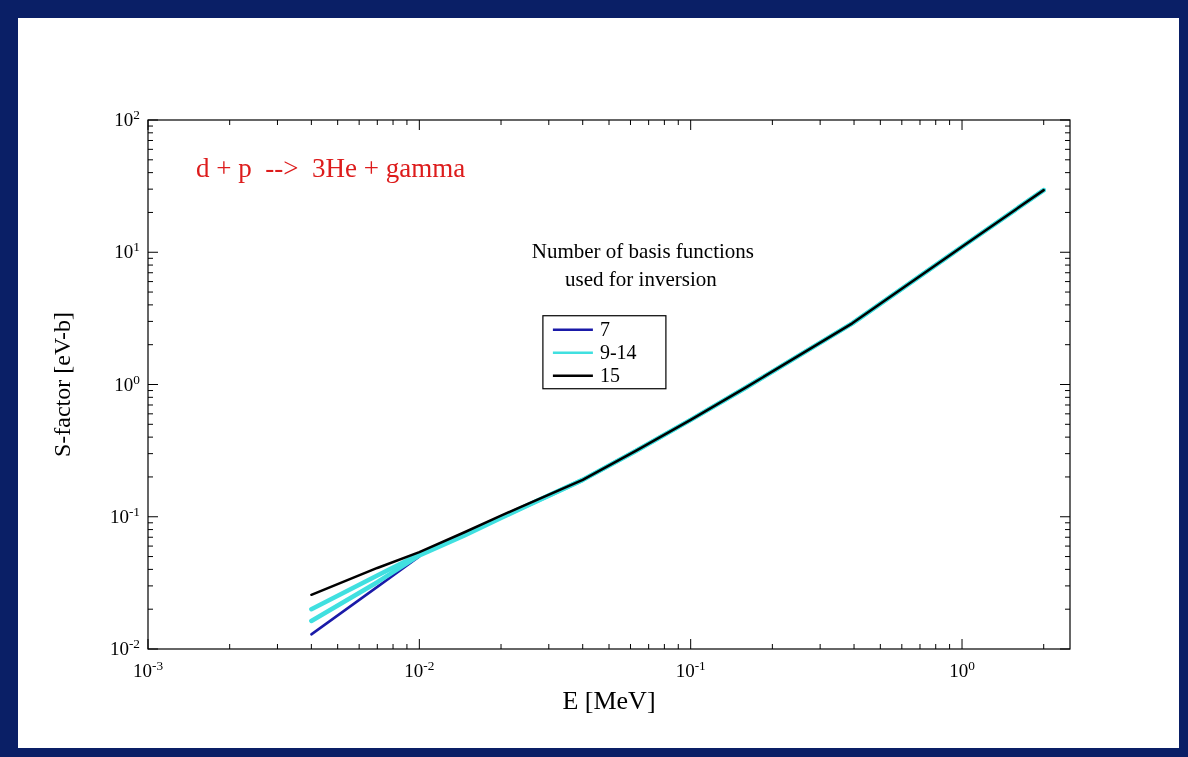 The image size is (1188, 757). What do you see at coordinates (609, 374) in the screenshot?
I see `legend-label: 15` at bounding box center [609, 374].